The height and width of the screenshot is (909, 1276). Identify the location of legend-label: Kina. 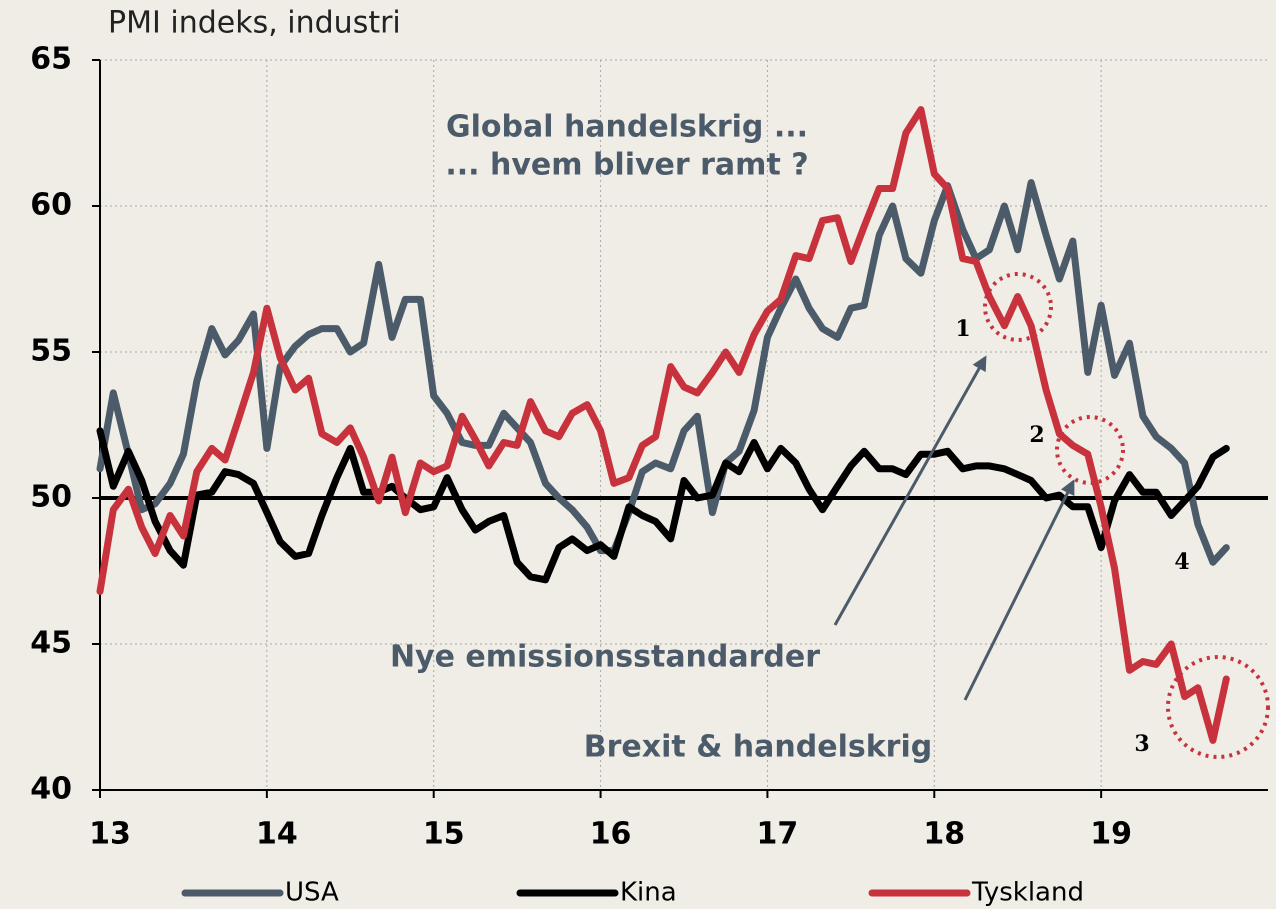
(648, 893).